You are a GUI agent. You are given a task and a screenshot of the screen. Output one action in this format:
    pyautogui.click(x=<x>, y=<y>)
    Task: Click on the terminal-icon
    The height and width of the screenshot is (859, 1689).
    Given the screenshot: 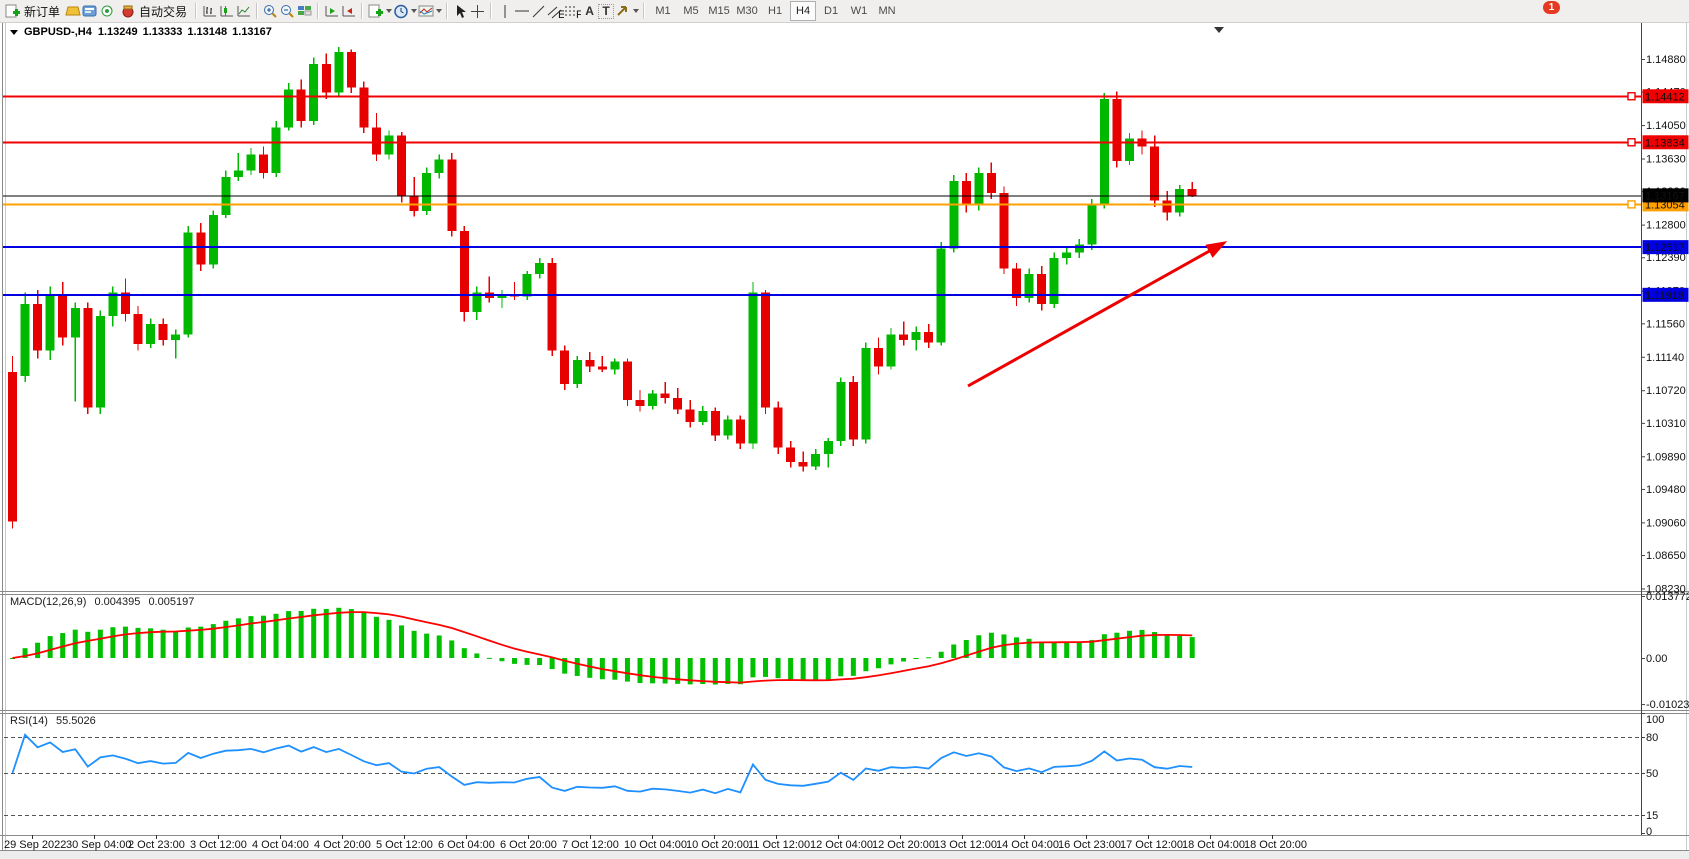 What is the action you would take?
    pyautogui.click(x=89, y=11)
    